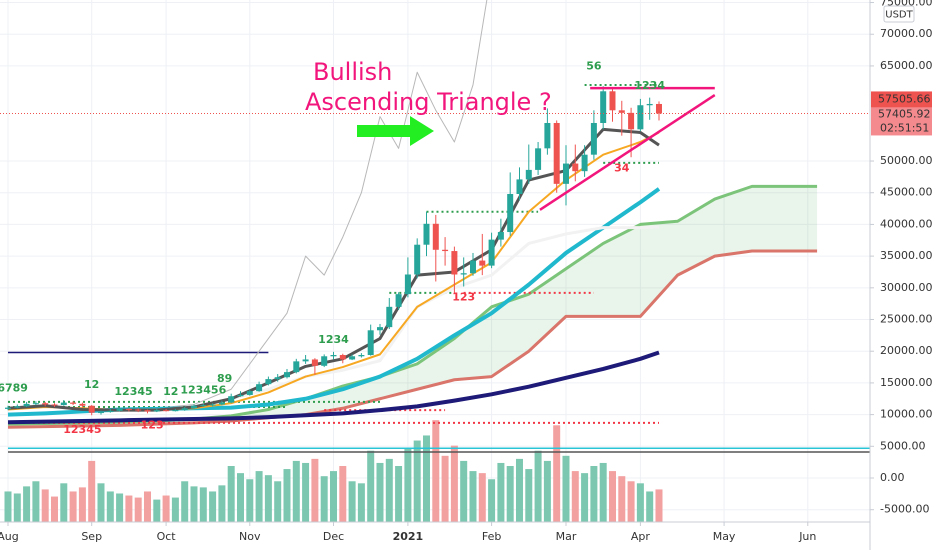 This screenshot has height=550, width=932. I want to click on td-count: 123456, so click(203, 390).